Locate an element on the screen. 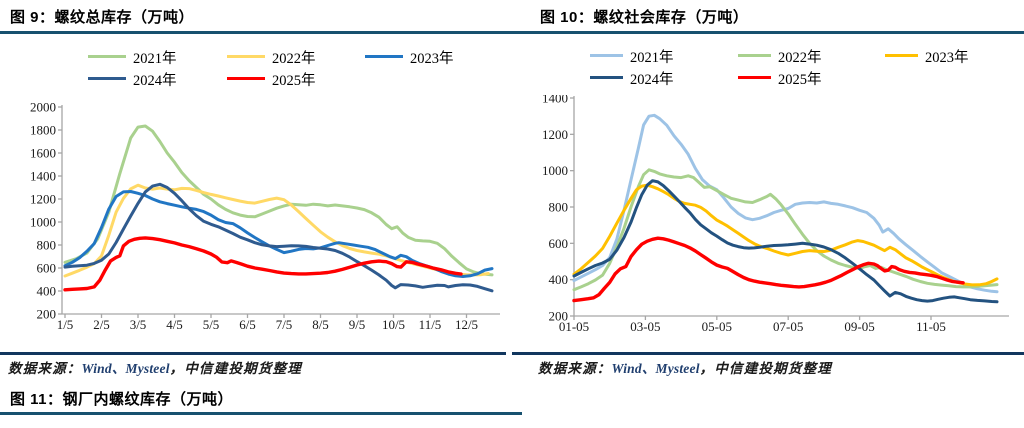 The height and width of the screenshot is (428, 1024). figure10-title-rule is located at coordinates (768, 32).